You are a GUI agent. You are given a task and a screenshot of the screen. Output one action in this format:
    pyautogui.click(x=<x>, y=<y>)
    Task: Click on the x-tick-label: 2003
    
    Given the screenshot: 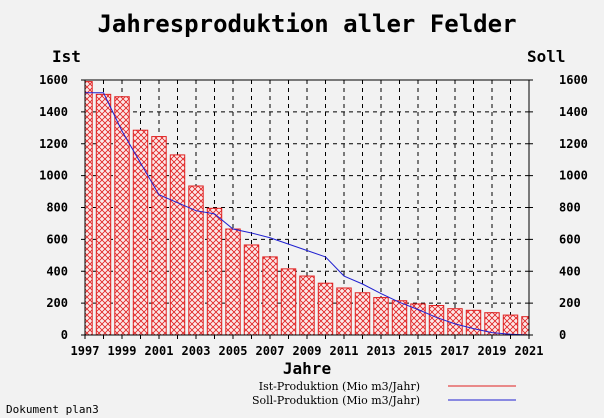 What is the action you would take?
    pyautogui.click(x=196, y=351)
    